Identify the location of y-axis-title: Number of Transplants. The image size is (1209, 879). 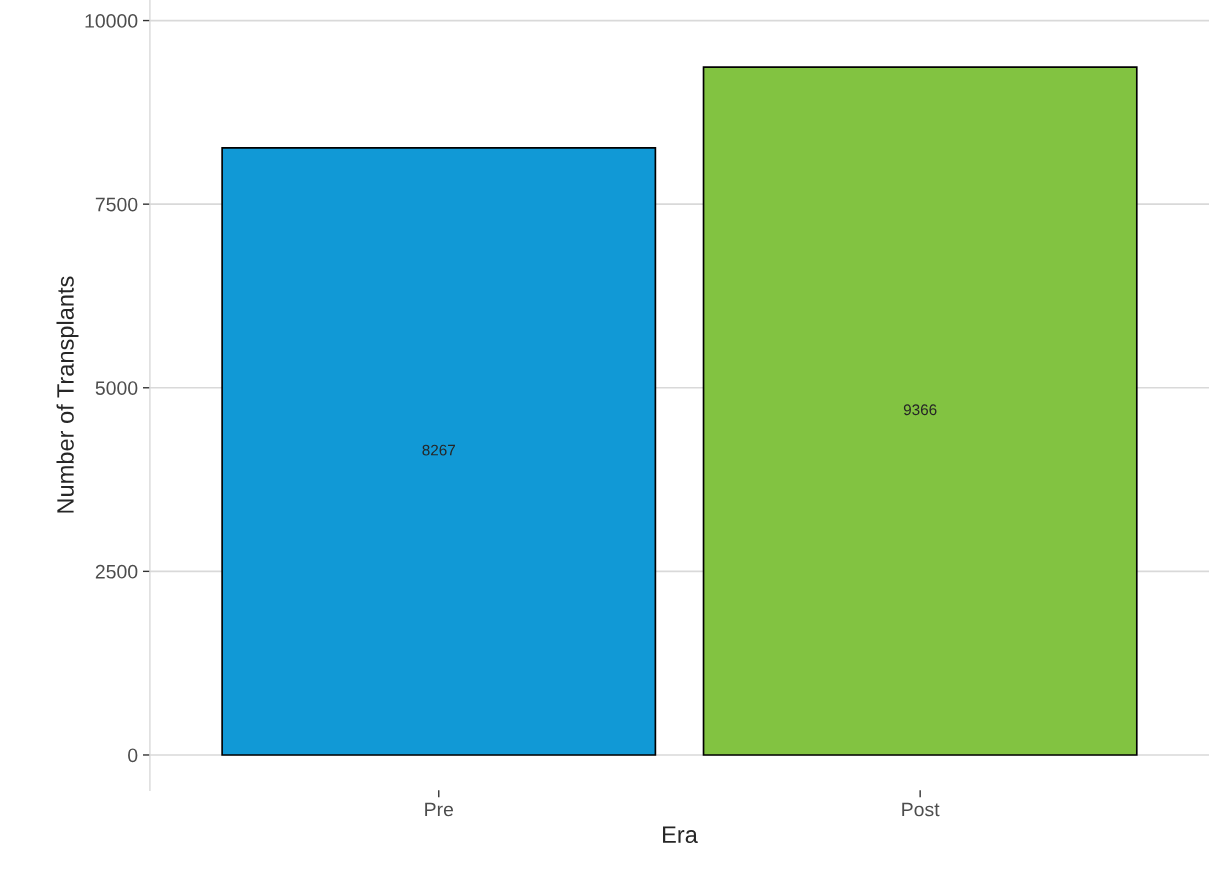
(67, 394).